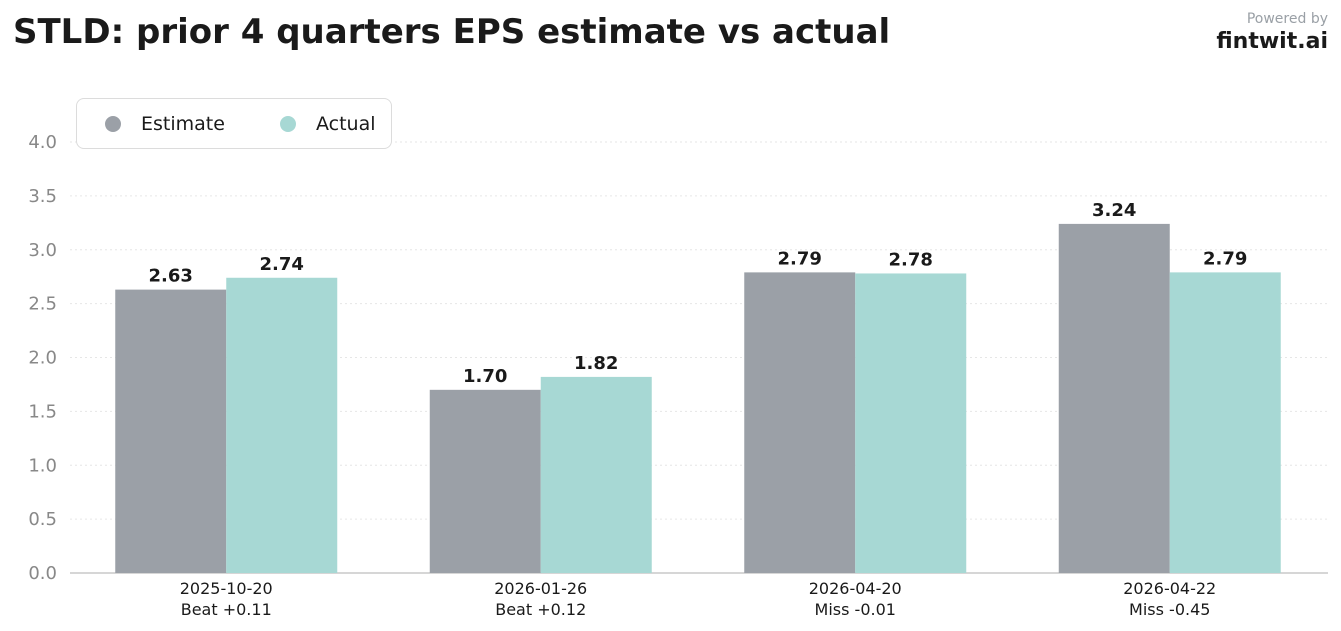 The width and height of the screenshot is (1341, 631). I want to click on y-tick-label: 3.5, so click(42, 196).